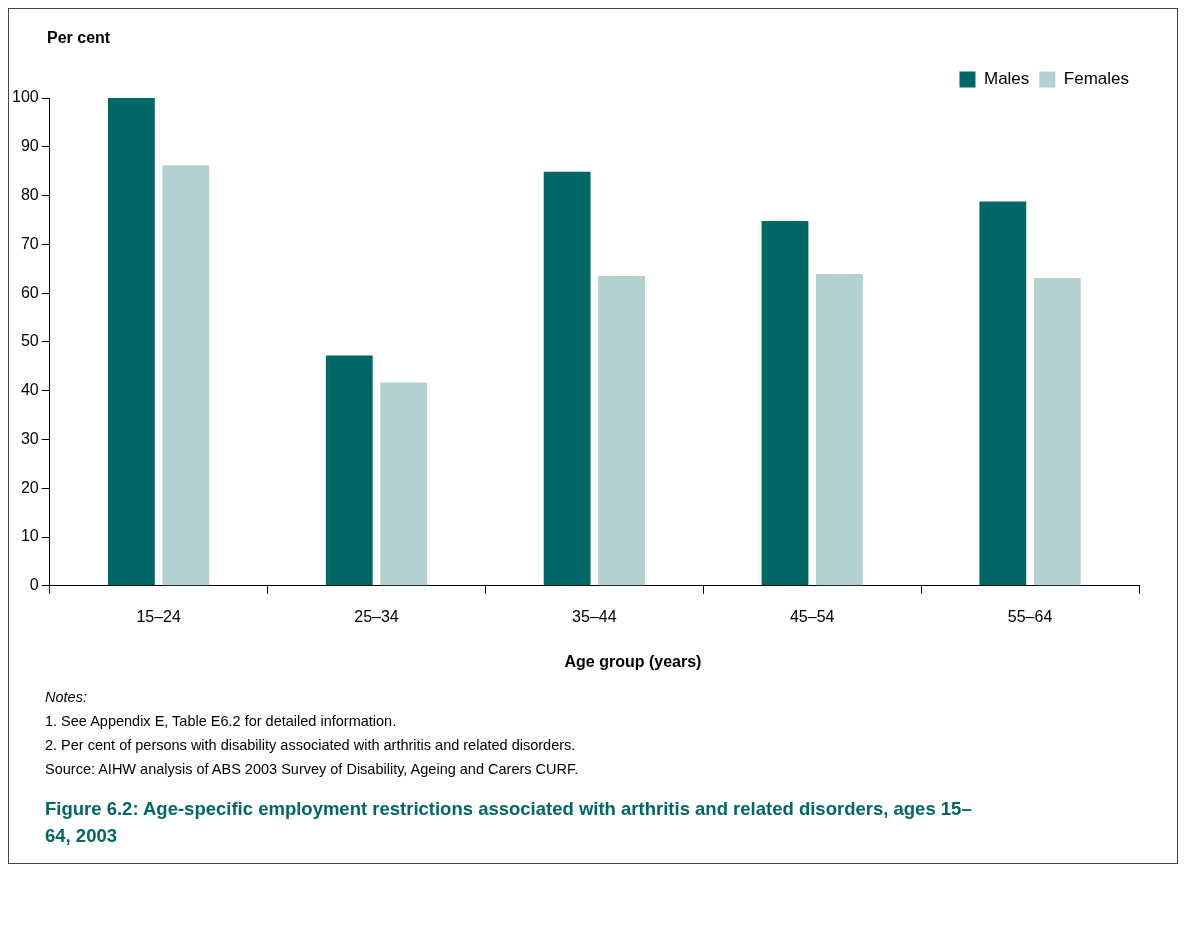 This screenshot has width=1190, height=948. Describe the element at coordinates (1006, 79) in the screenshot. I see `legend-label: Males` at that location.